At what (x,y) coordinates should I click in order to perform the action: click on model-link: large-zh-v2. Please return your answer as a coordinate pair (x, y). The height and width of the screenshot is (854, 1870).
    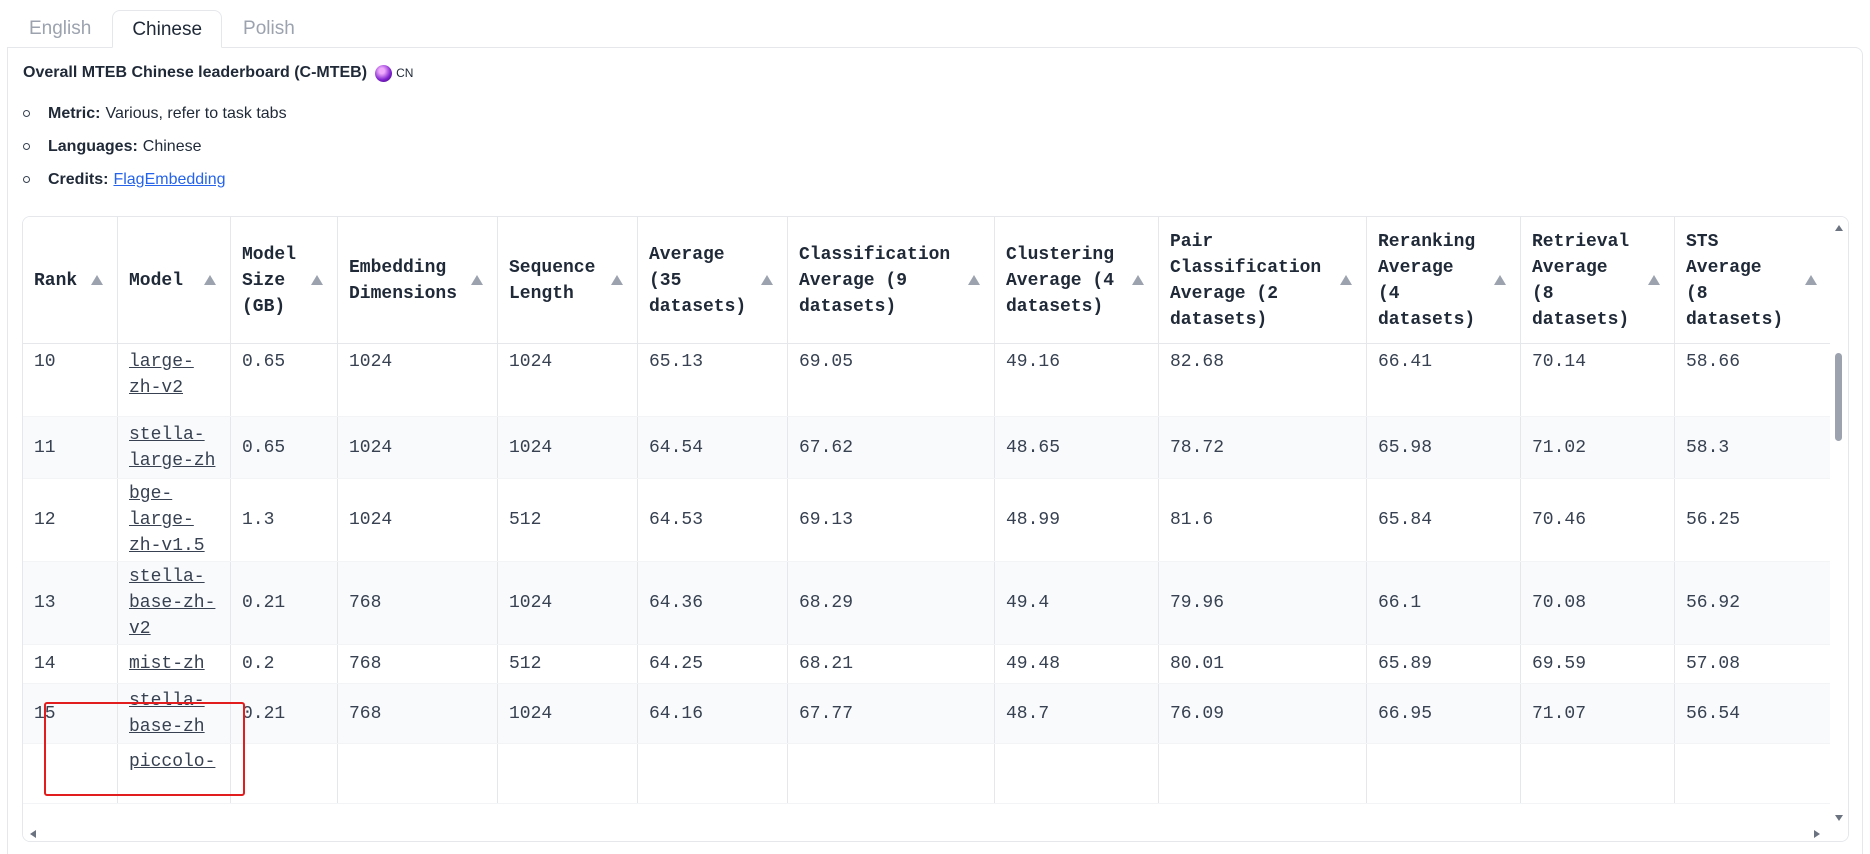
    Looking at the image, I should click on (161, 375).